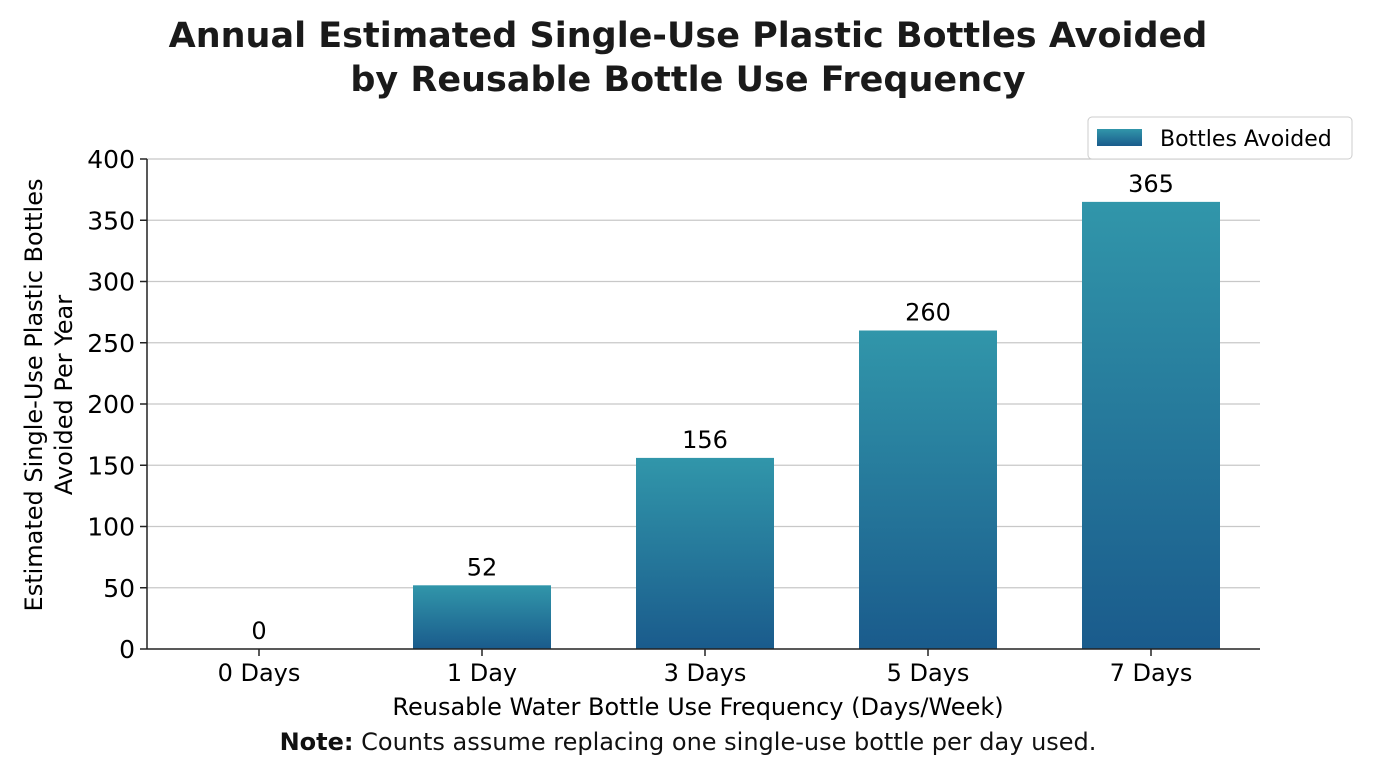 This screenshot has height=768, width=1376. I want to click on x-tick-label: 0 Days, so click(259, 673).